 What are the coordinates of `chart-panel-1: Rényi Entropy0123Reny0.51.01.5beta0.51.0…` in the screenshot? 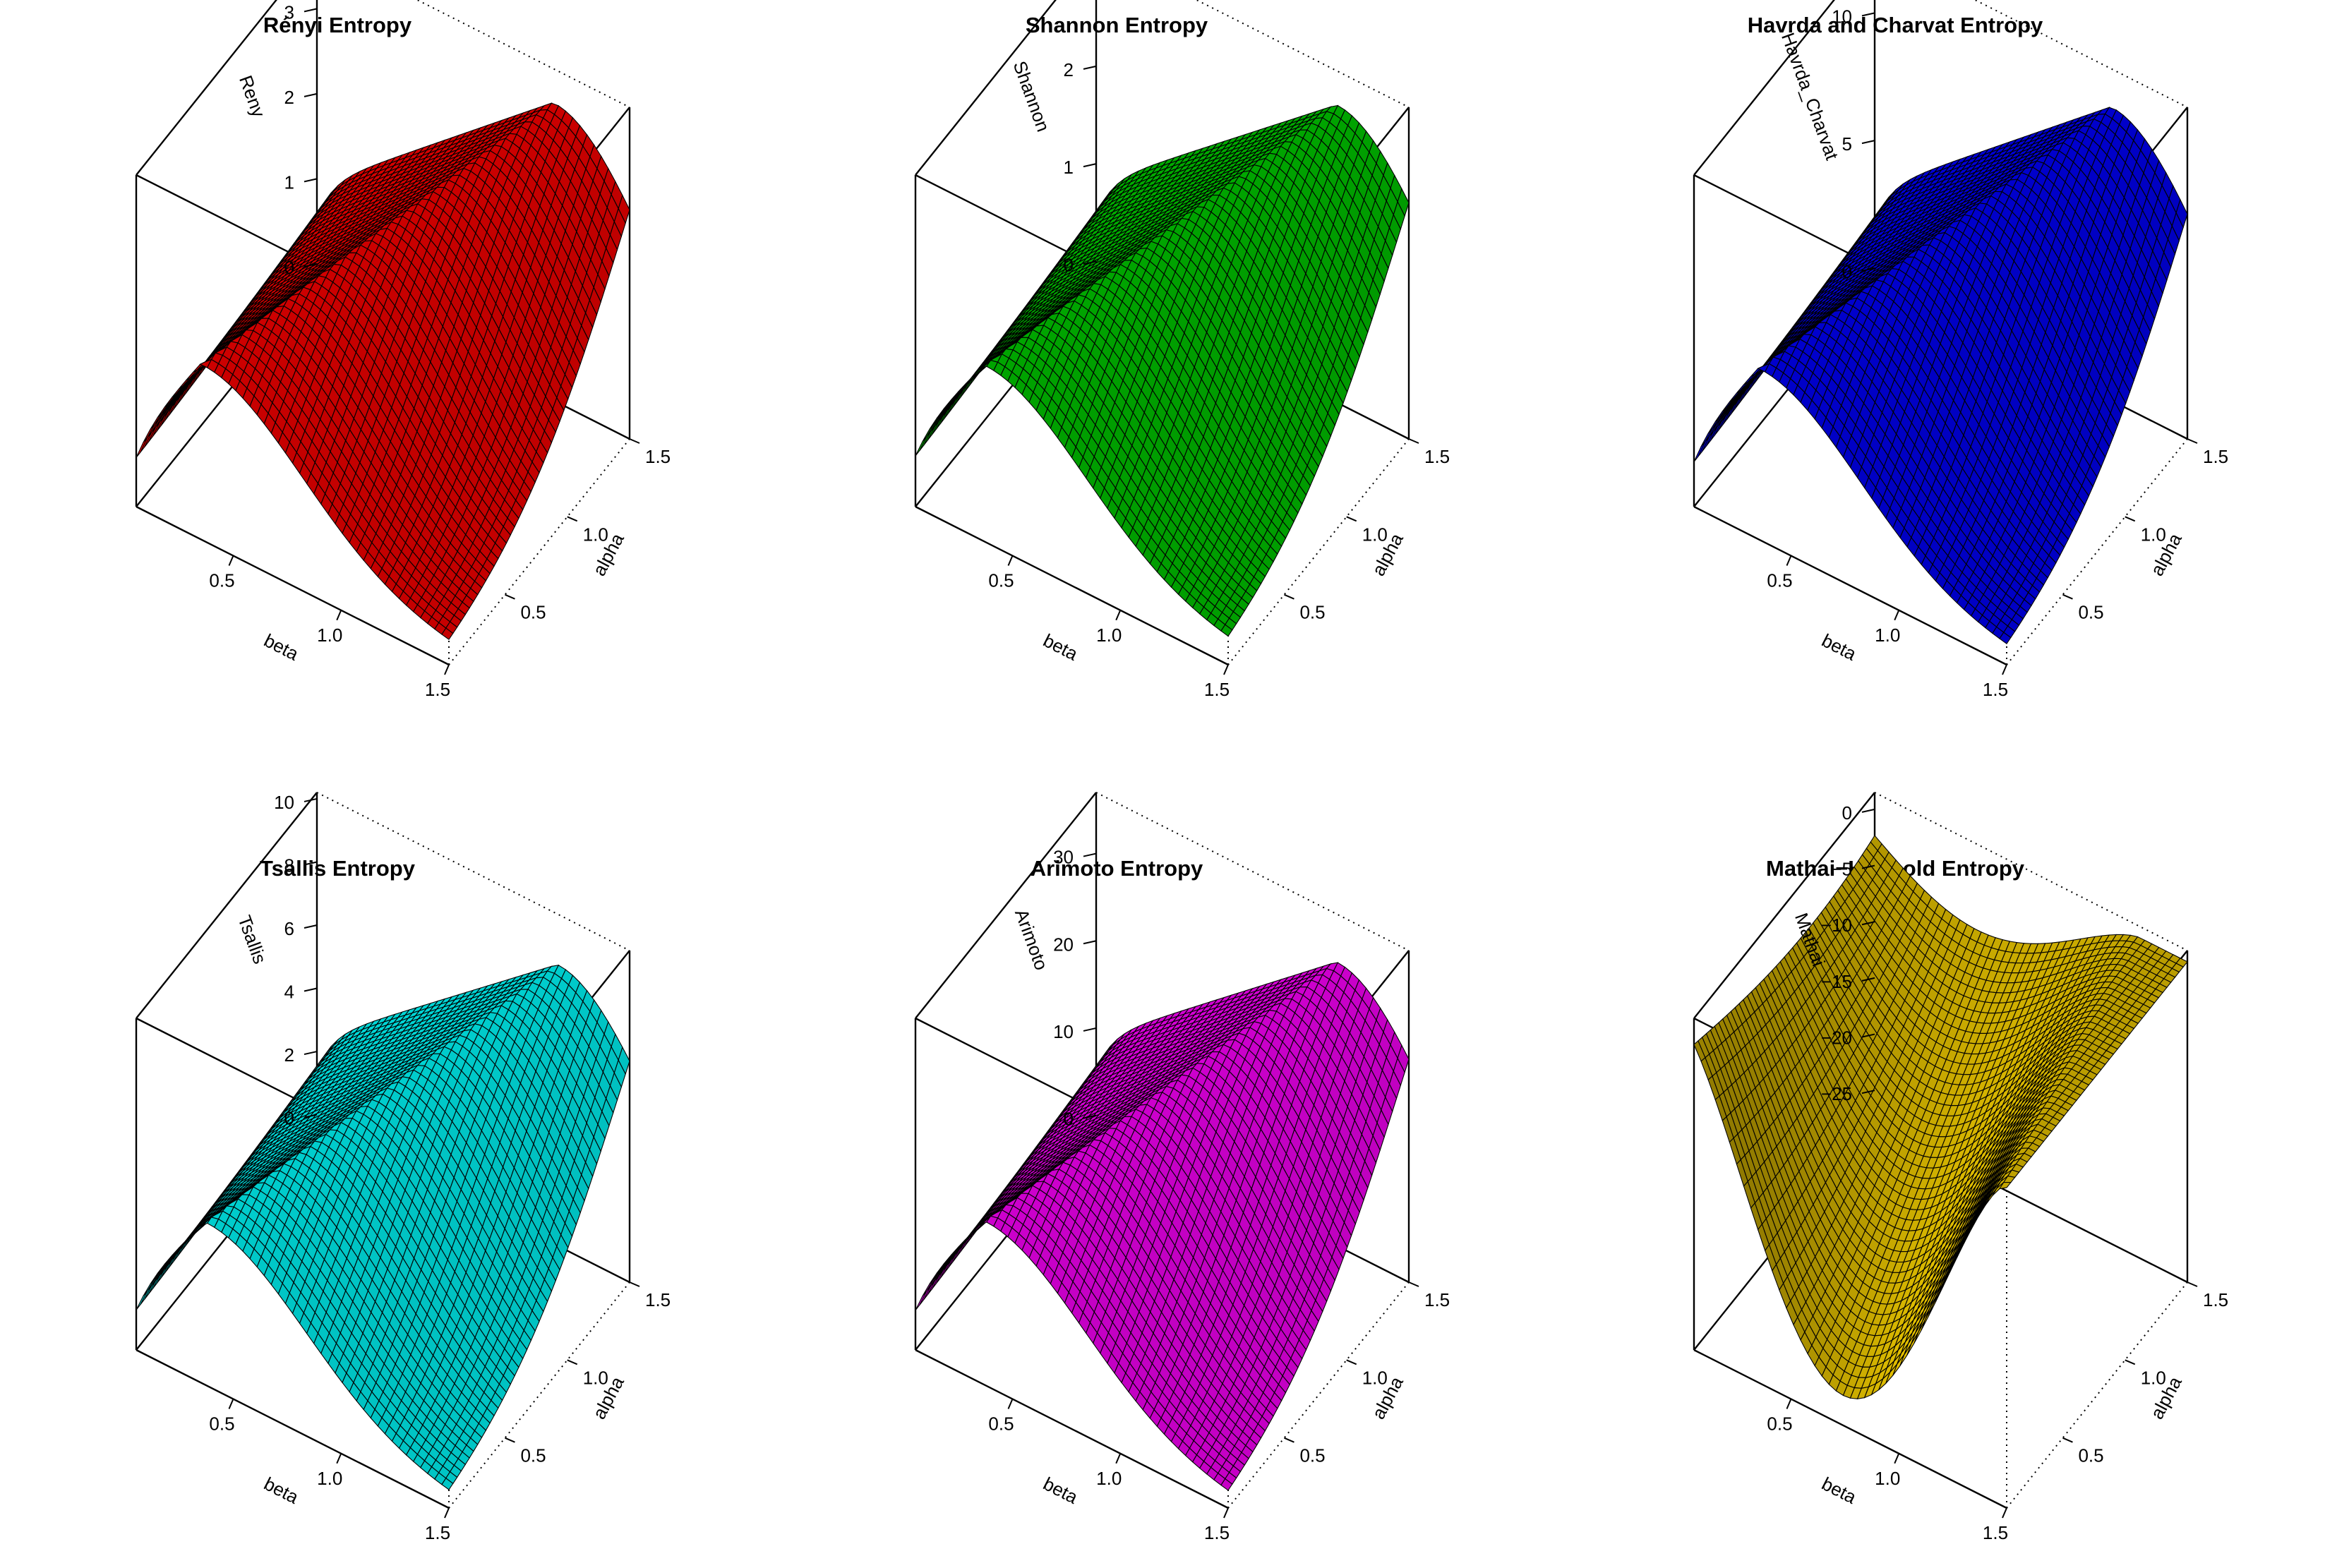 It's located at (403, 350).